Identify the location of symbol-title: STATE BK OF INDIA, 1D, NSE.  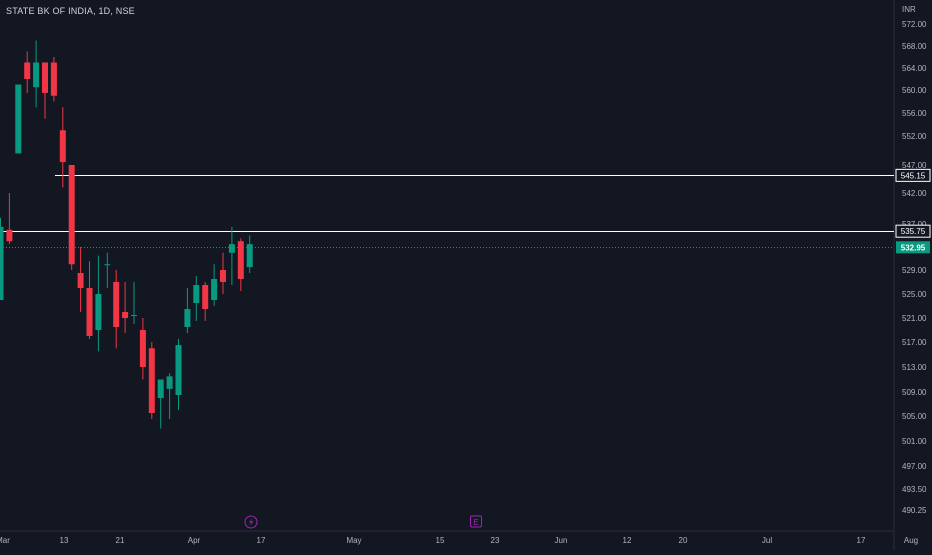
(70, 11).